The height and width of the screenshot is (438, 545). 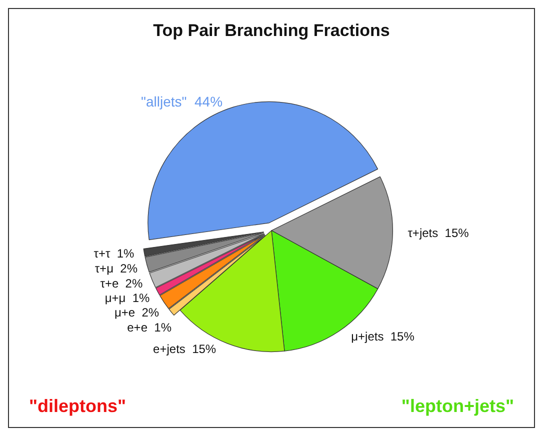 I want to click on slice-label: e+jets 15%, so click(x=184, y=349).